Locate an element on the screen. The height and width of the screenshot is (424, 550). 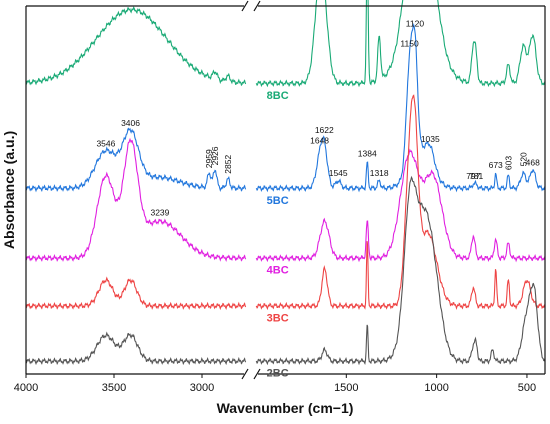
peak-label-1622: 1622 is located at coordinates (324, 130).